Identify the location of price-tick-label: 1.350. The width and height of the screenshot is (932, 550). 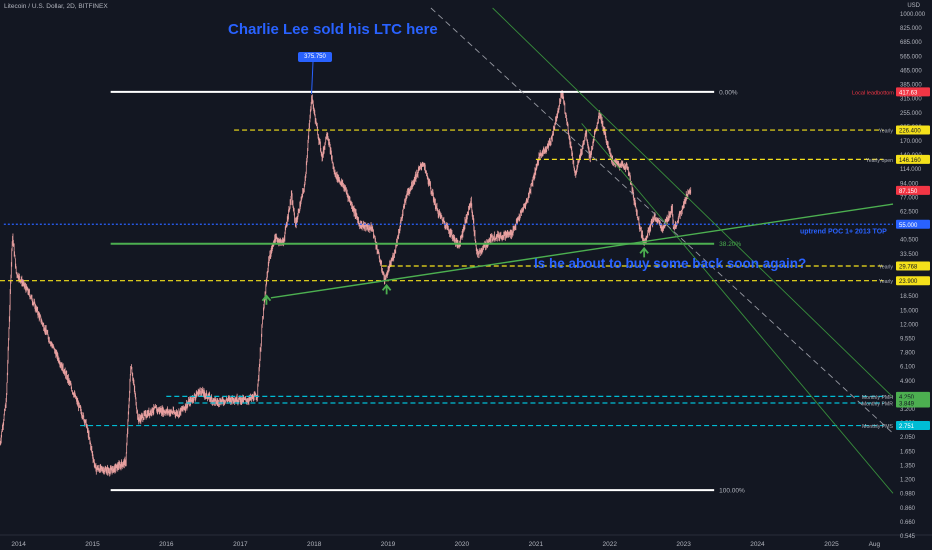
(908, 466).